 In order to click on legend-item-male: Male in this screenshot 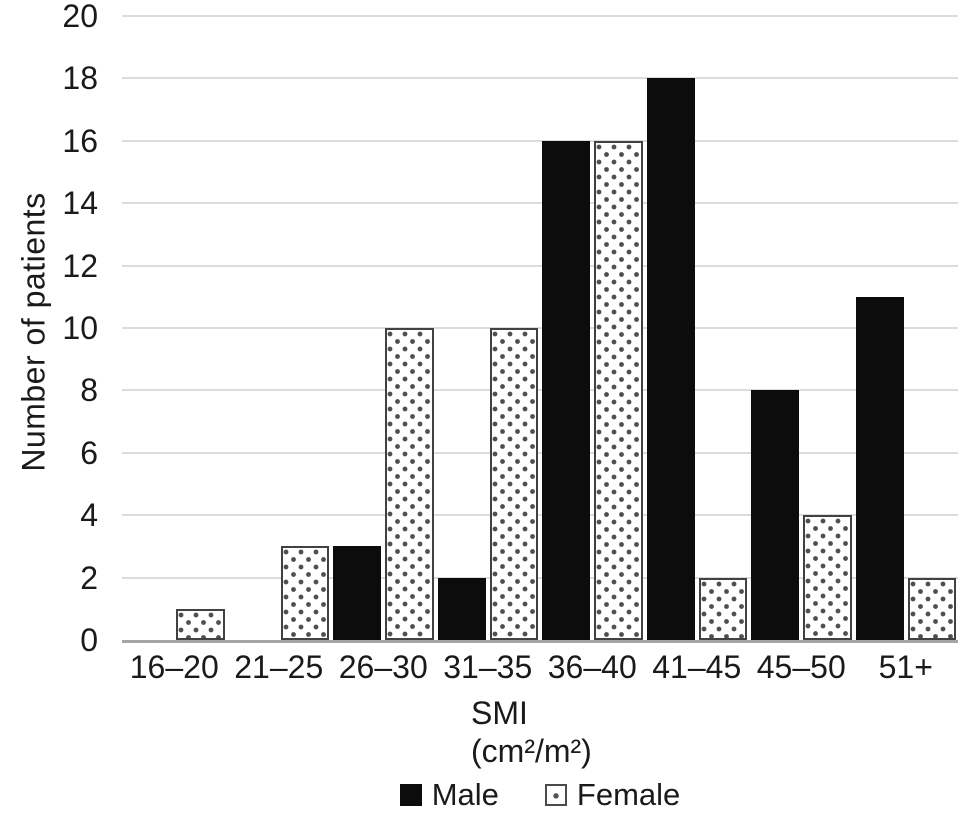, I will do `click(449, 795)`.